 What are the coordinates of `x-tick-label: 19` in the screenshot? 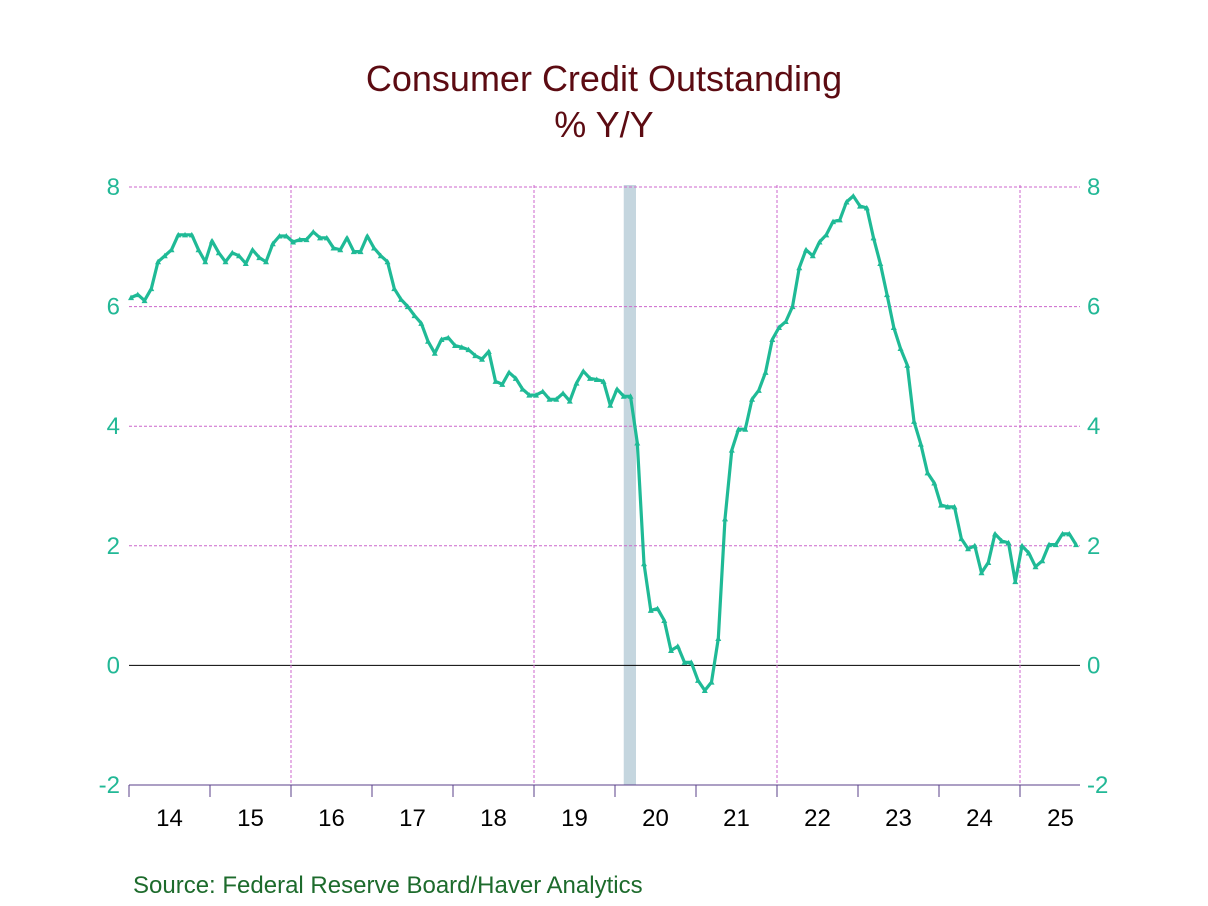 It's located at (574, 818).